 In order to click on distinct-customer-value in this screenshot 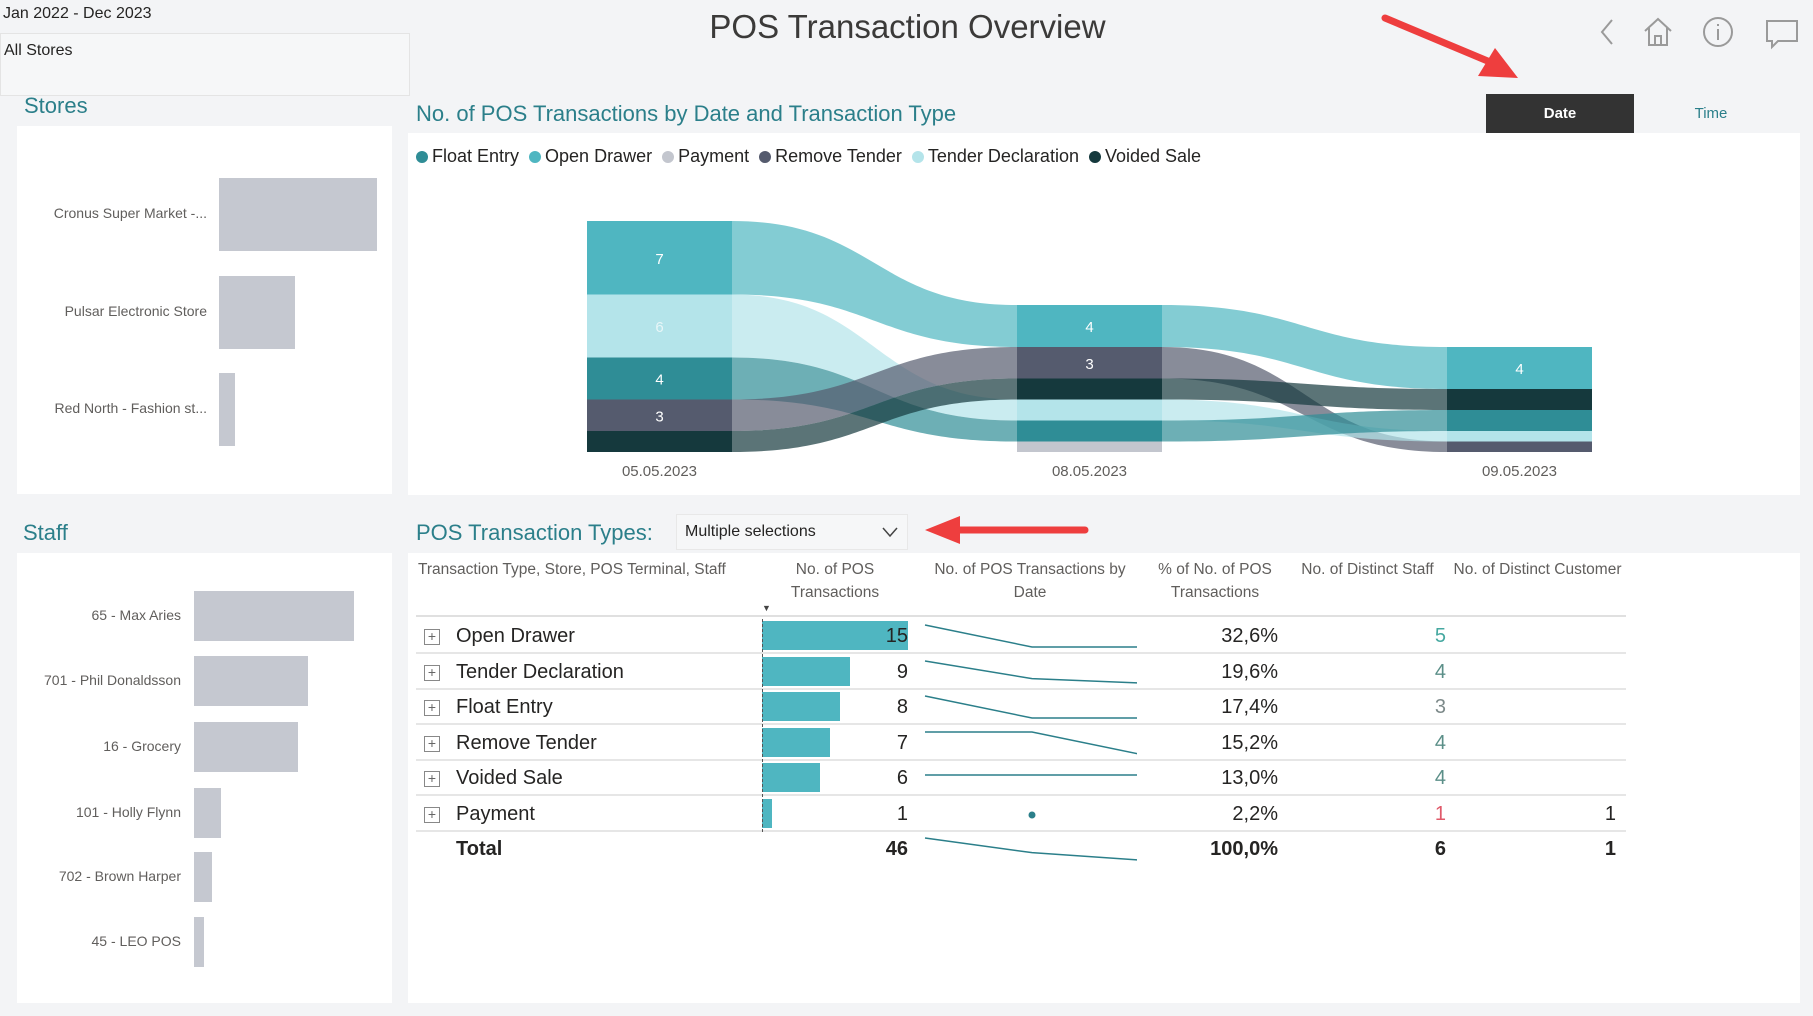, I will do `click(1536, 636)`.